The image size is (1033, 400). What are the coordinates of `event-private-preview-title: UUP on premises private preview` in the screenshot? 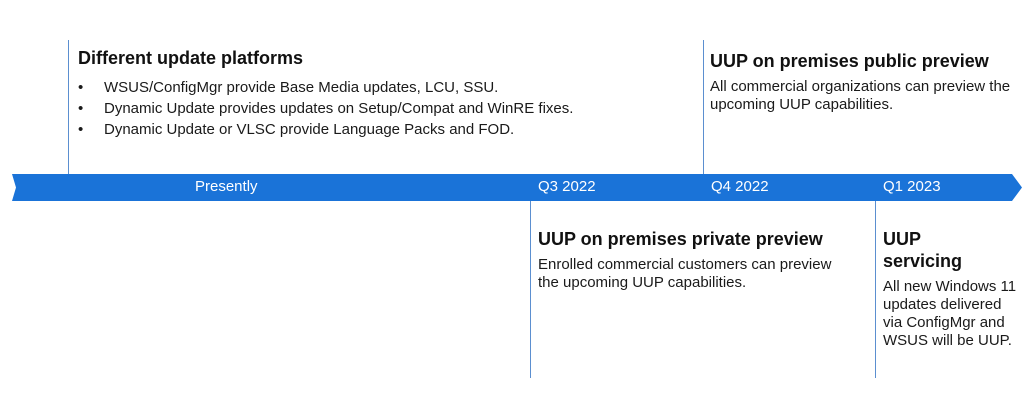 It's located at (680, 239).